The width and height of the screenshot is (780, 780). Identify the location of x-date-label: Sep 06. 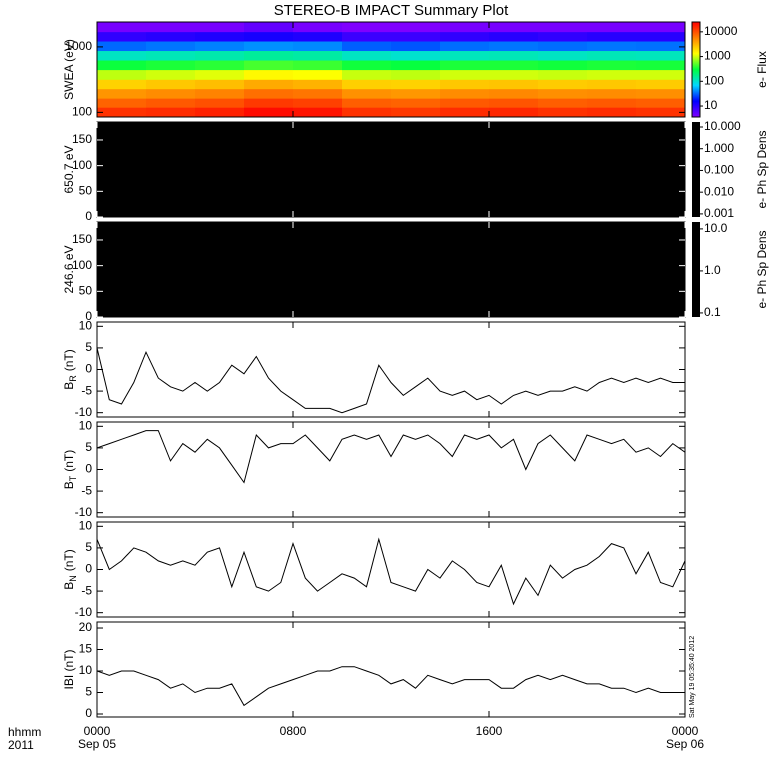
(685, 744).